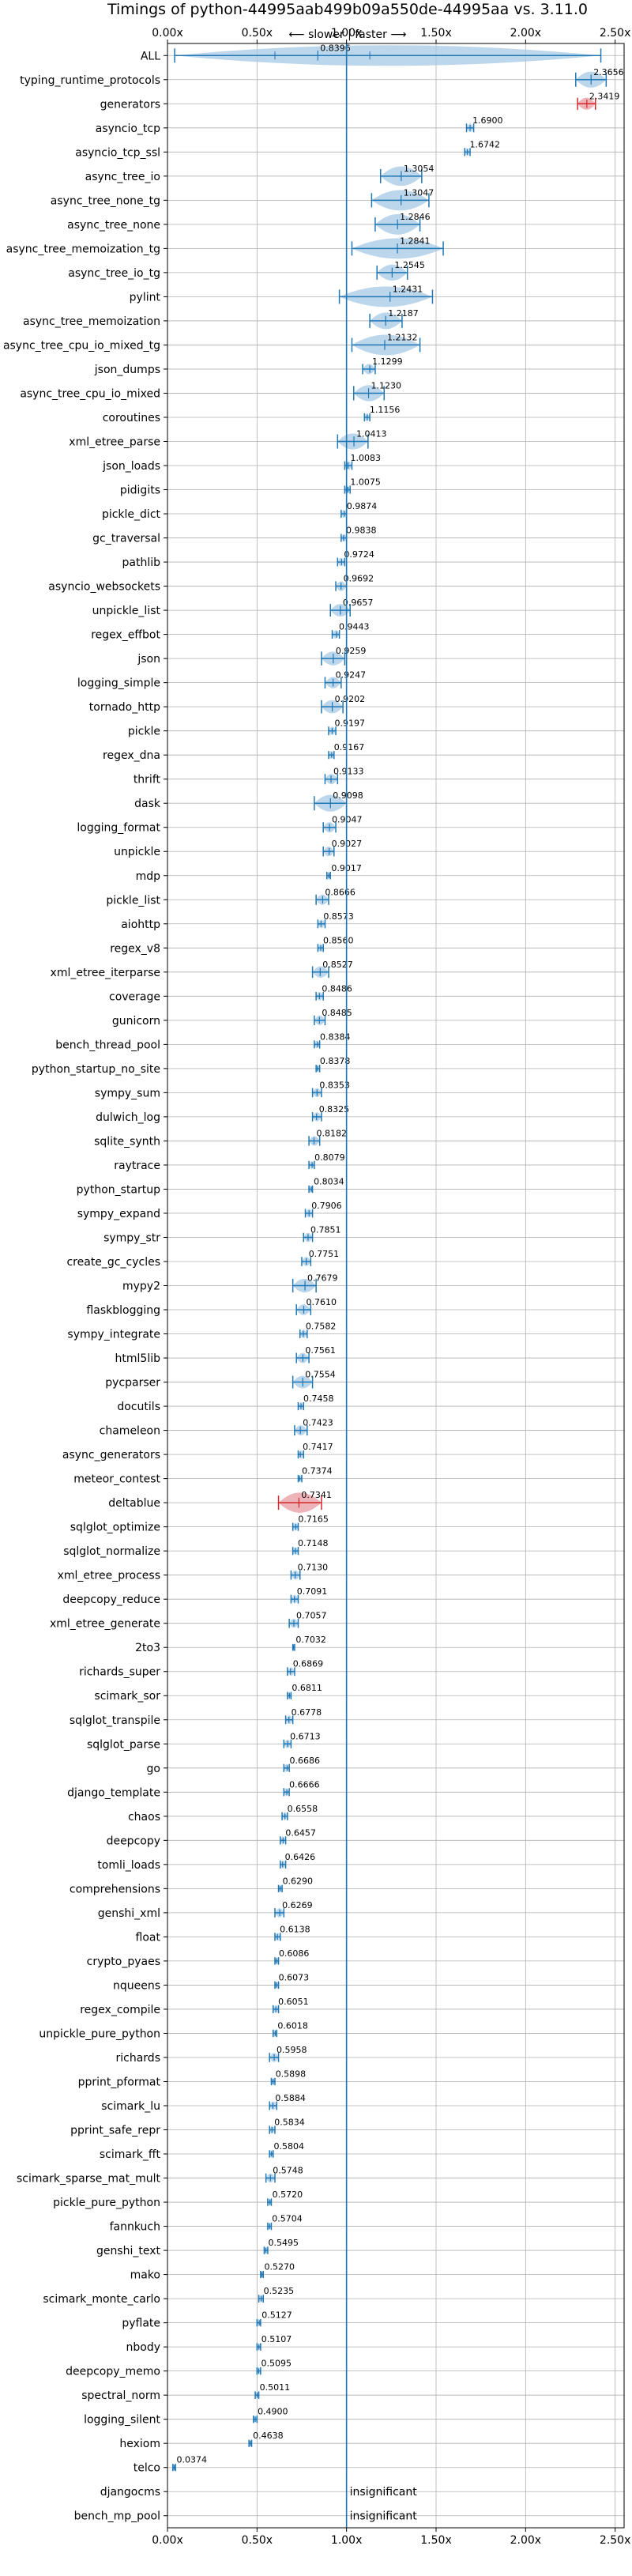  What do you see at coordinates (111, 1455) in the screenshot?
I see `benchmark-label: async_generators` at bounding box center [111, 1455].